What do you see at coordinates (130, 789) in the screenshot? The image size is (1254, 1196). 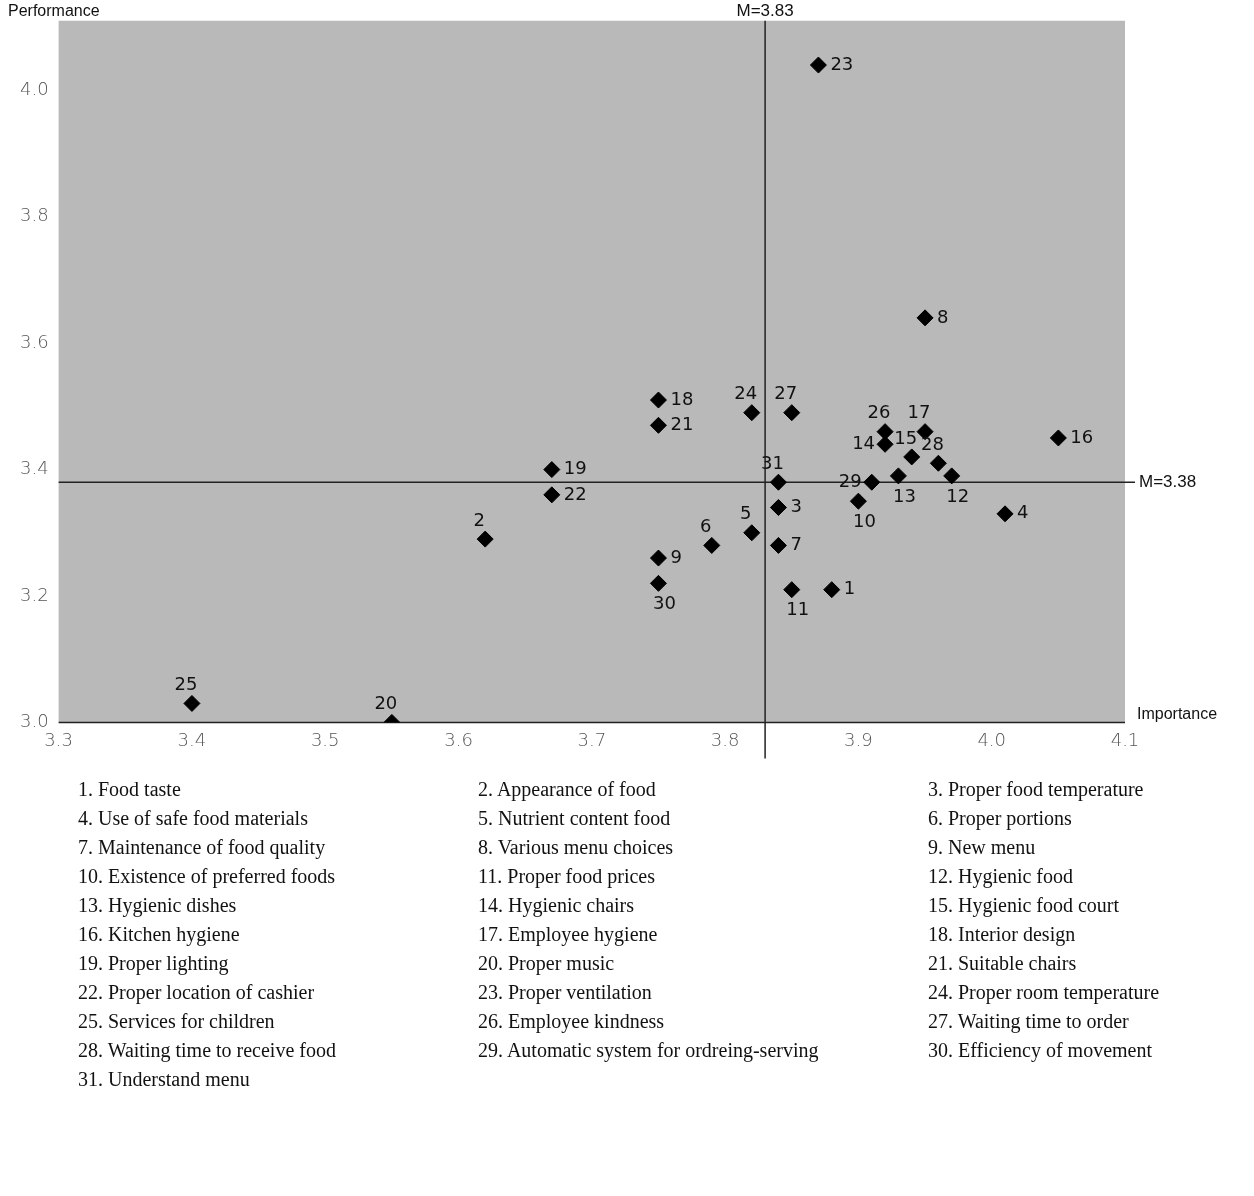 I see `text: 1. Food taste` at bounding box center [130, 789].